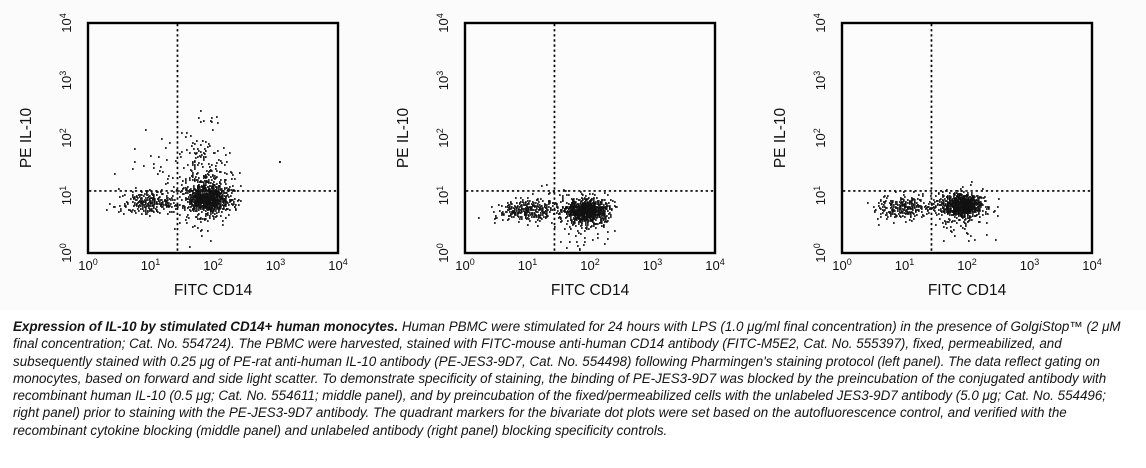  I want to click on plot-frame, so click(213, 138).